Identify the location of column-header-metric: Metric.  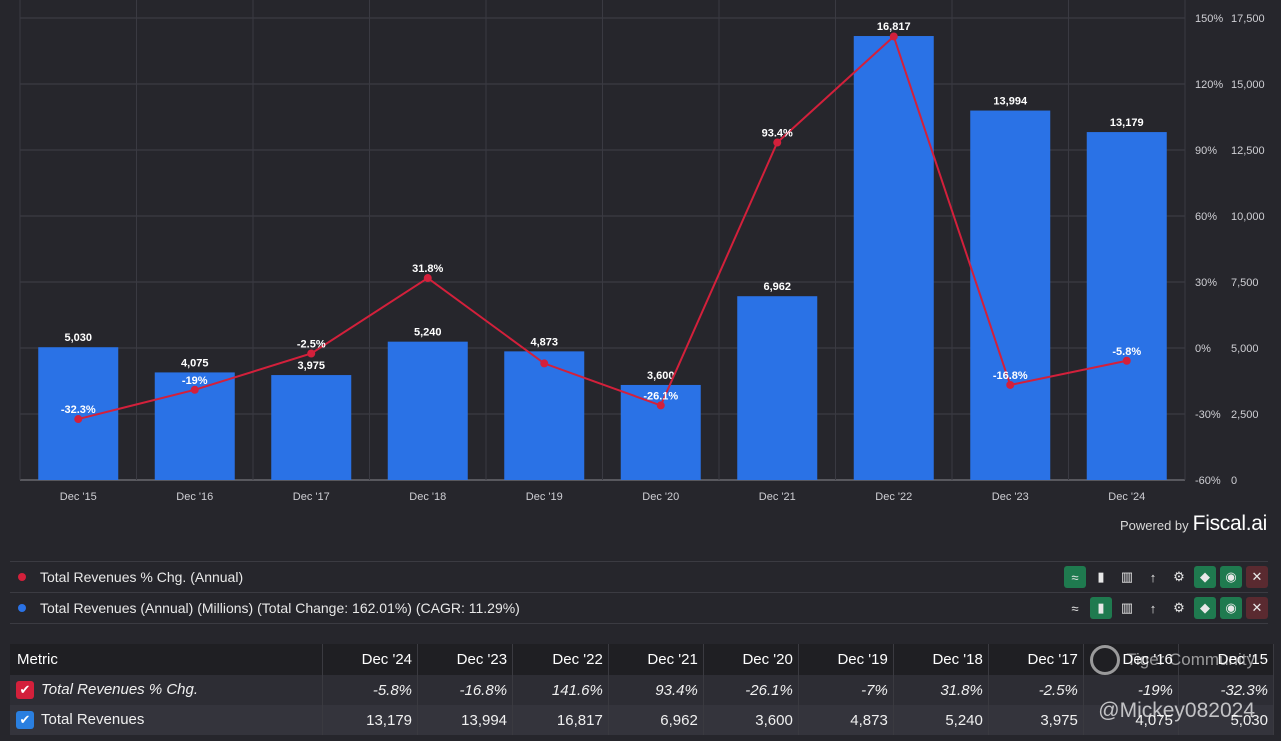
(166, 659).